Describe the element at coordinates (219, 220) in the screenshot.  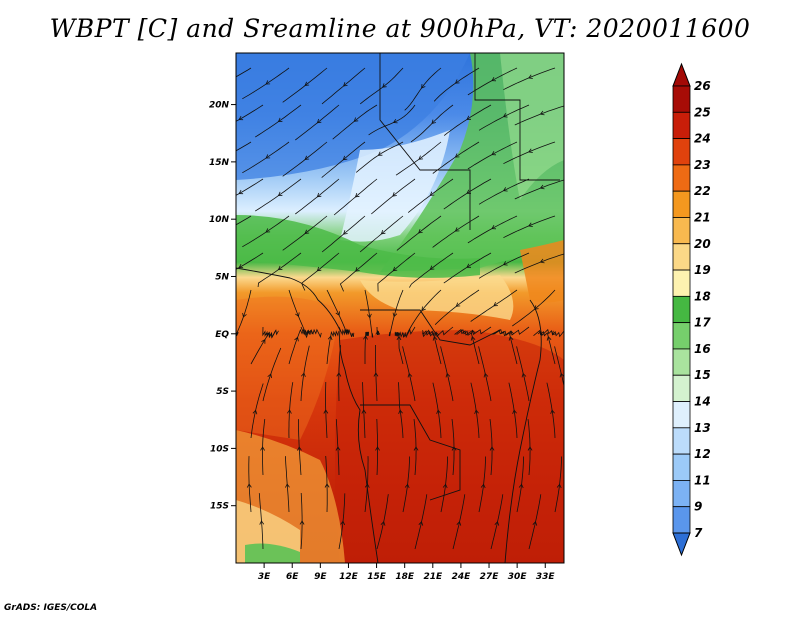
I see `lat-tick-label: 10N` at that location.